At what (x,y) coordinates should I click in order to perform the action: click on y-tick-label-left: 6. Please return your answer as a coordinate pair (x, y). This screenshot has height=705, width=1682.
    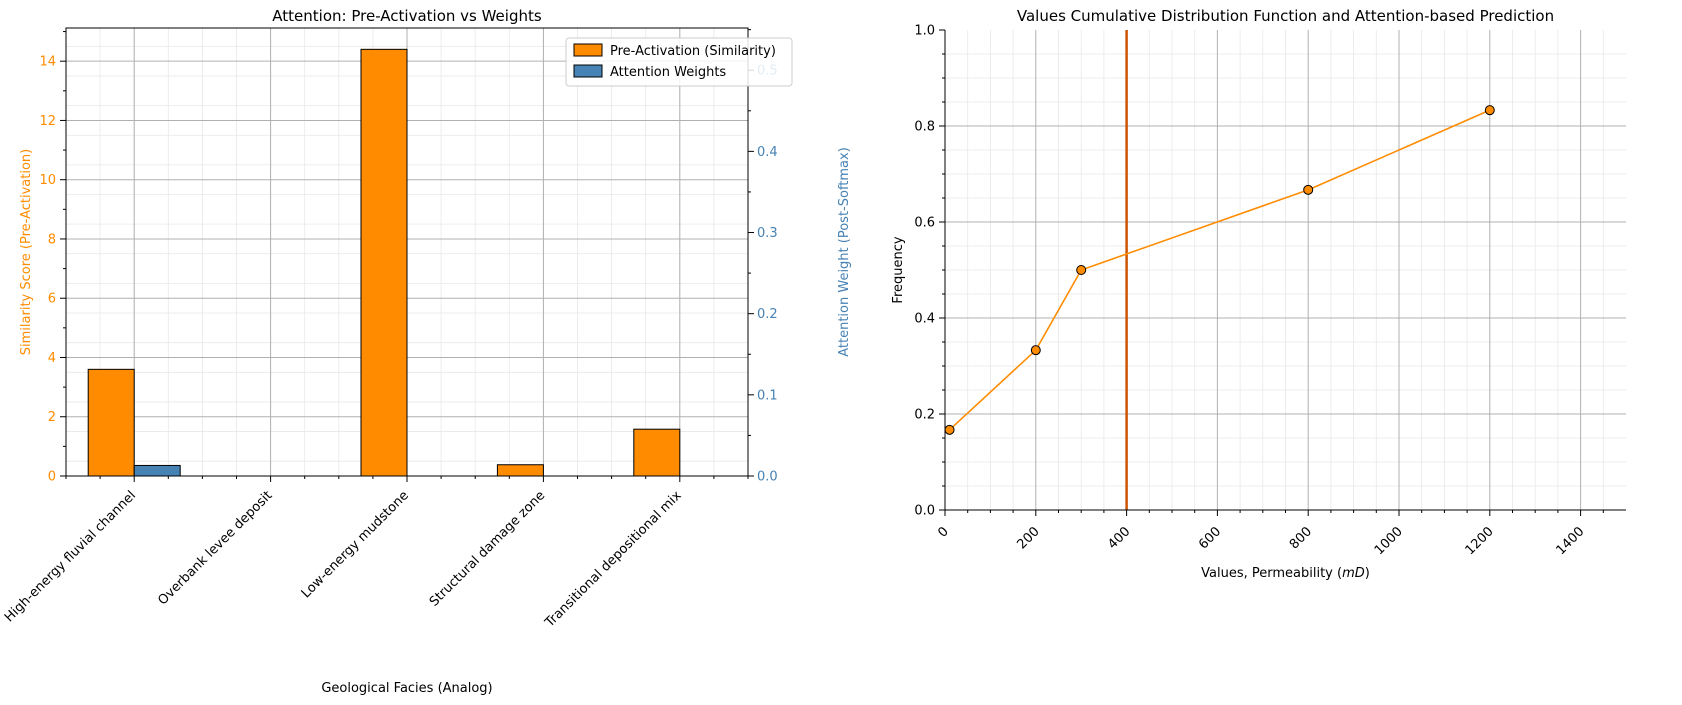
    Looking at the image, I should click on (52, 299).